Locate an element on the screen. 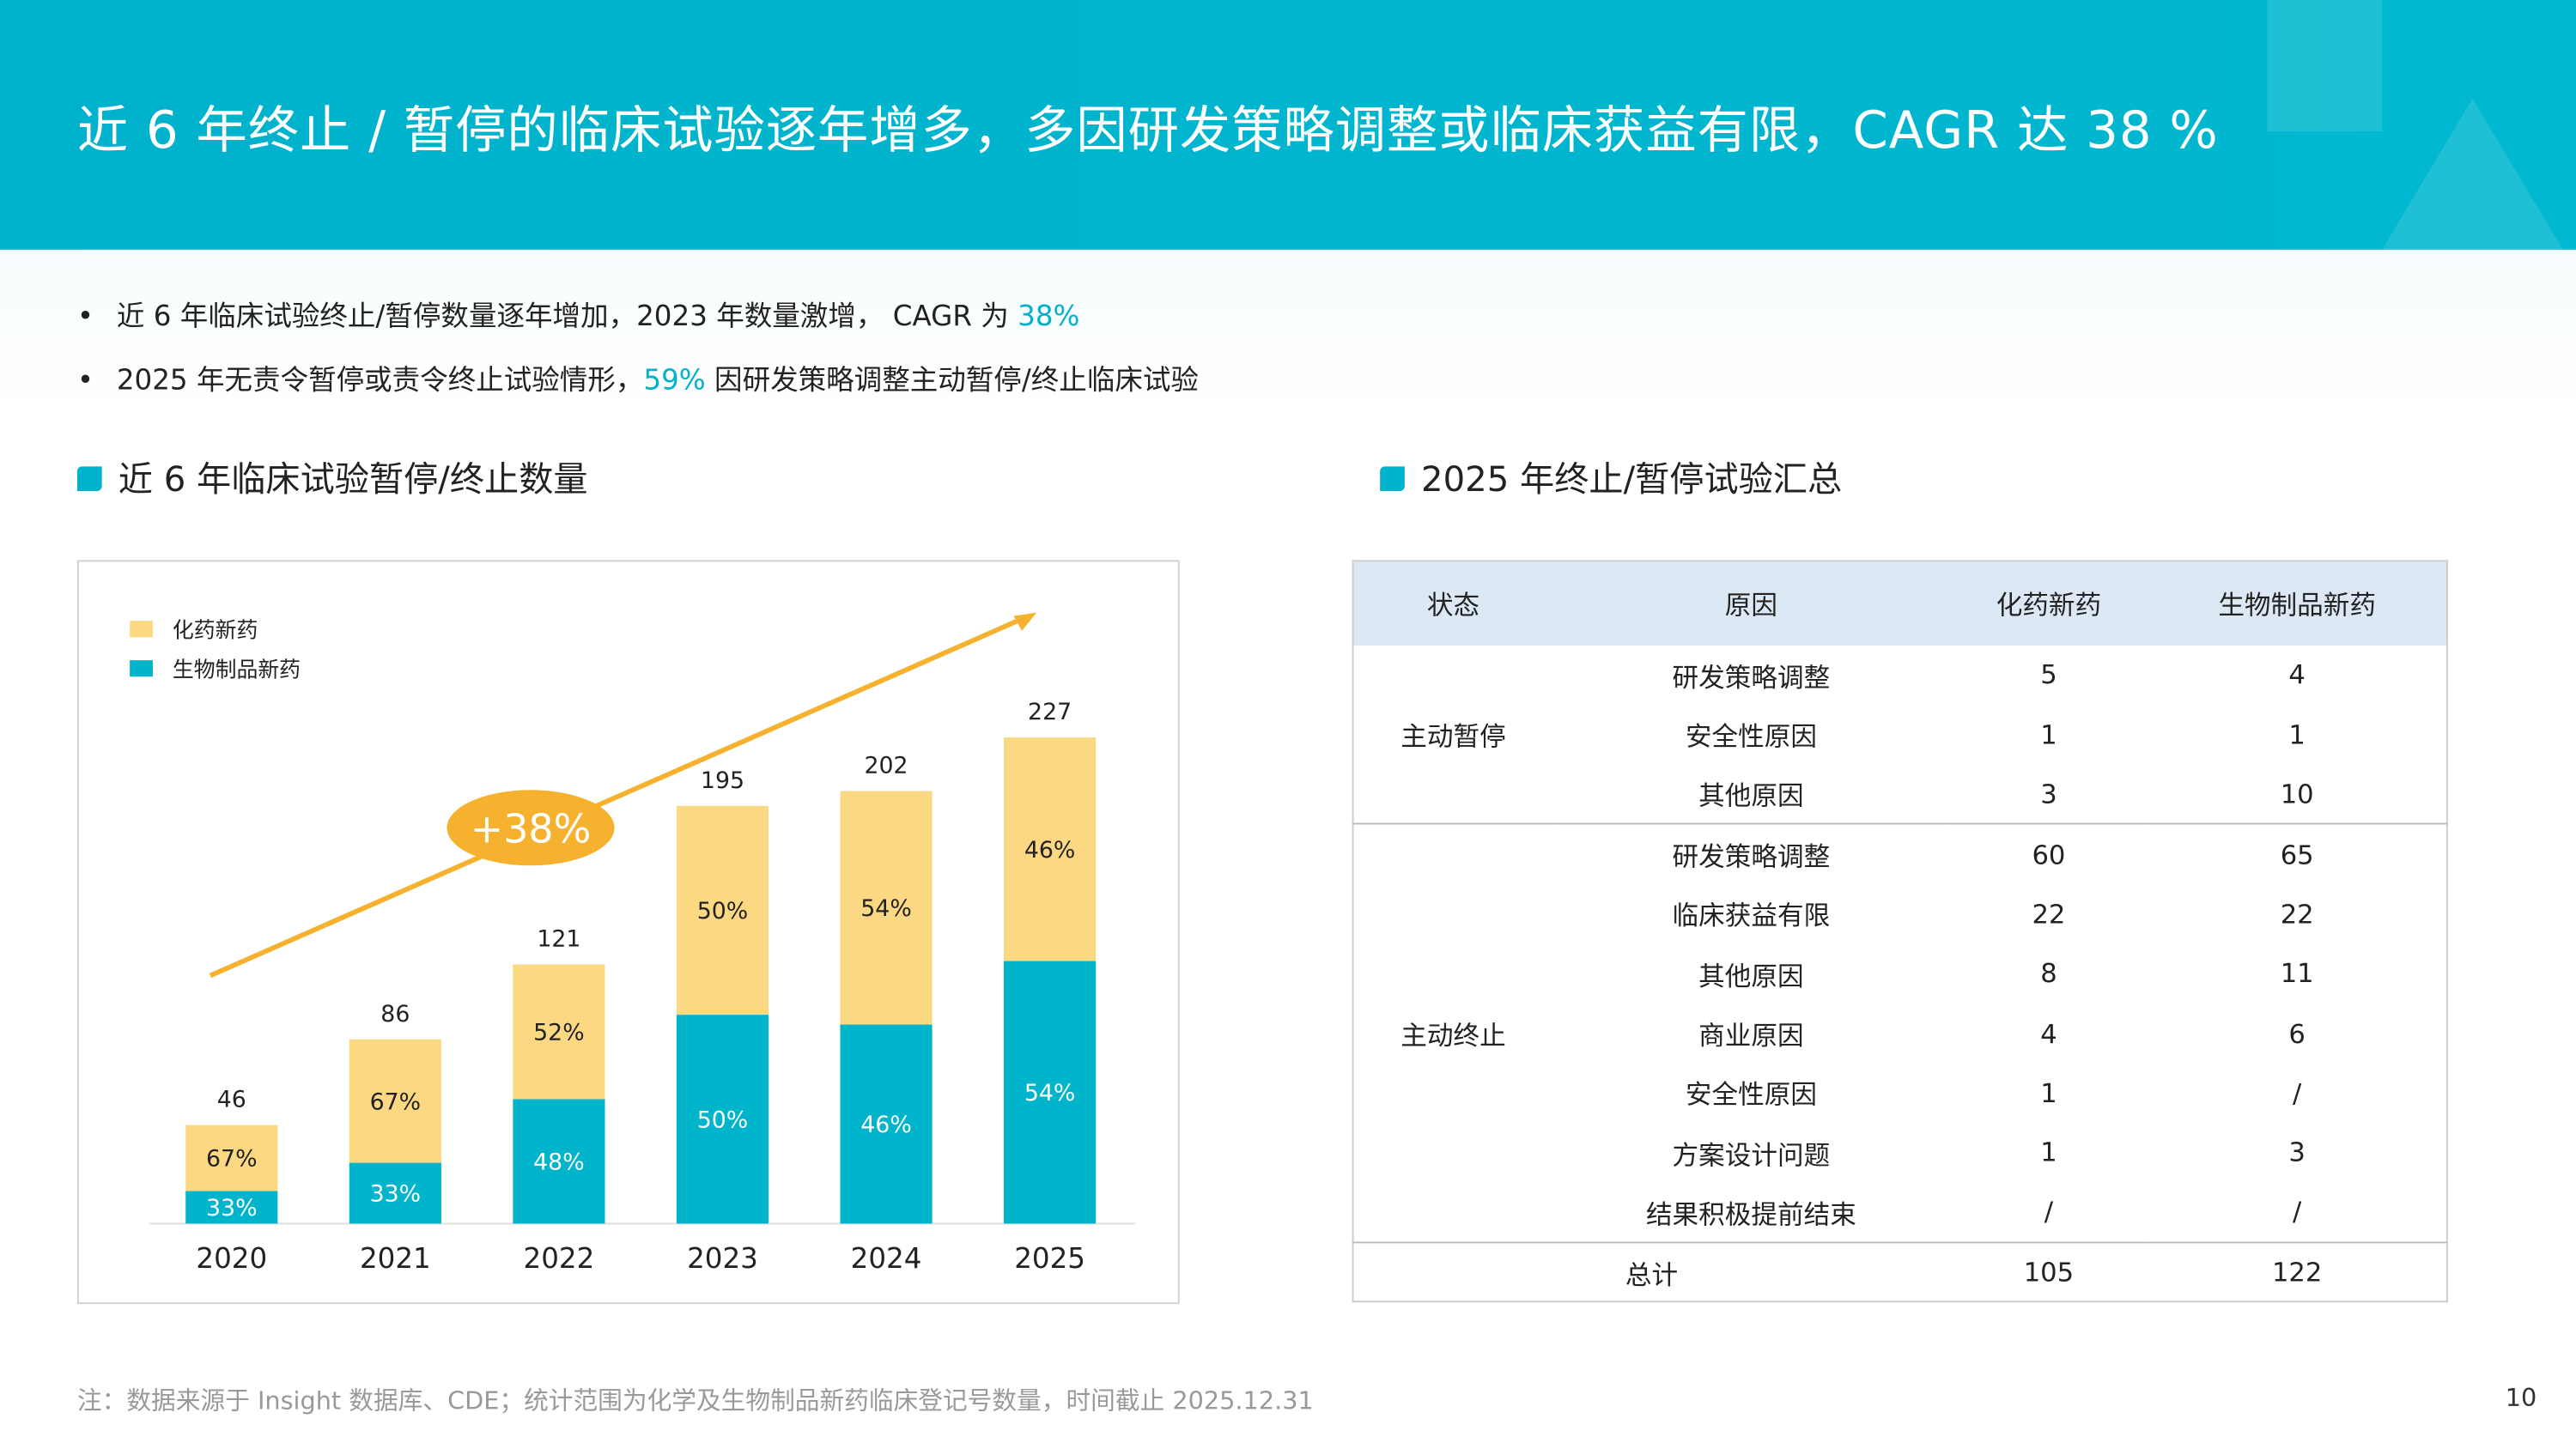 Image resolution: width=2576 pixels, height=1449 pixels. reason-cell: 商业原因 is located at coordinates (1751, 1036).